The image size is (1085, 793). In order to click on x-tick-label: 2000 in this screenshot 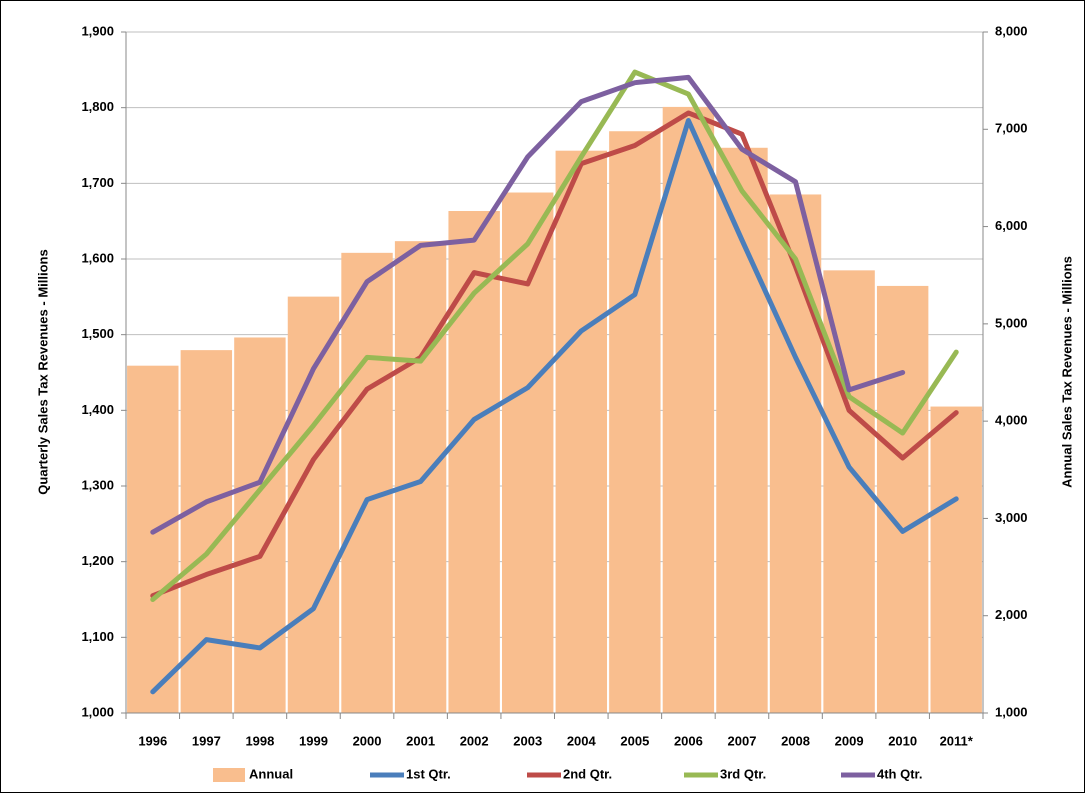, I will do `click(367, 740)`.